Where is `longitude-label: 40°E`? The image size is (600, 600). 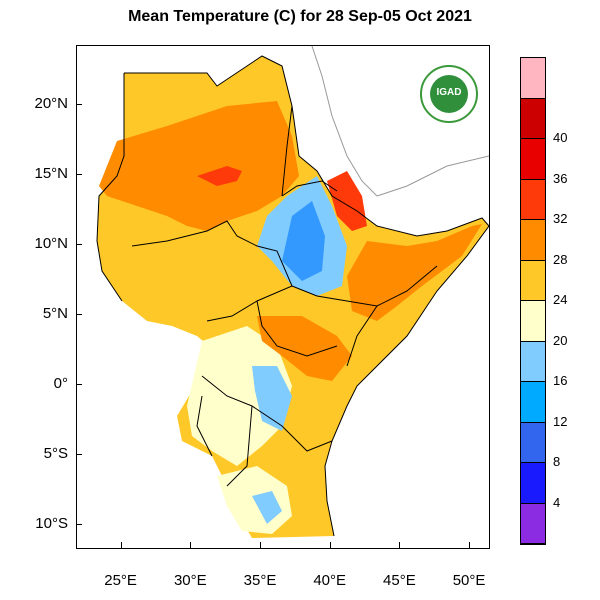 longitude-label: 40°E is located at coordinates (330, 580).